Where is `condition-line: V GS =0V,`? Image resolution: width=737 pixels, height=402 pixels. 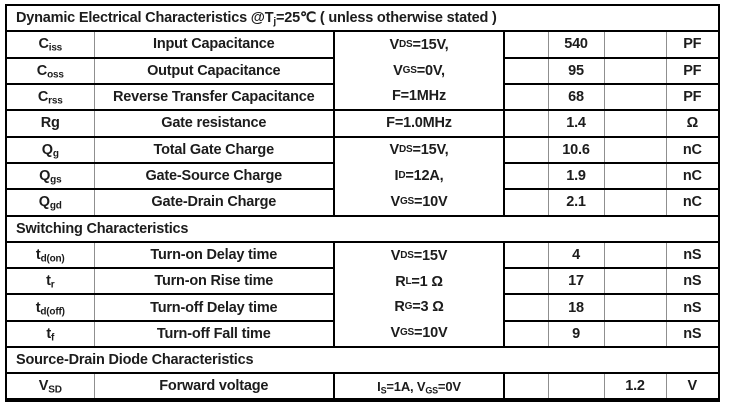 condition-line: V GS =0V, is located at coordinates (419, 70).